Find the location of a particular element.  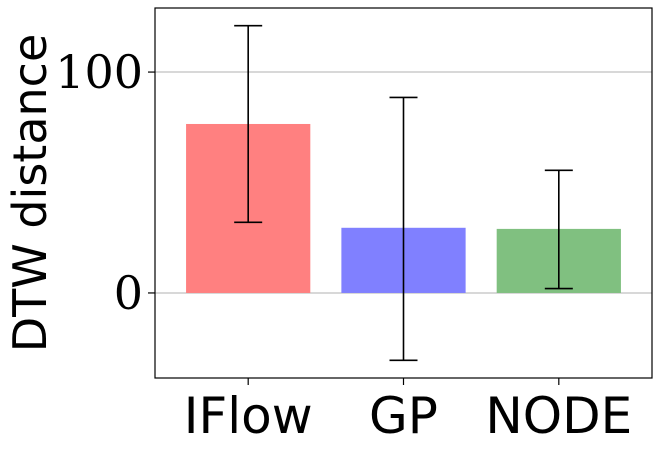

x-tick-label: GP is located at coordinates (403, 416).